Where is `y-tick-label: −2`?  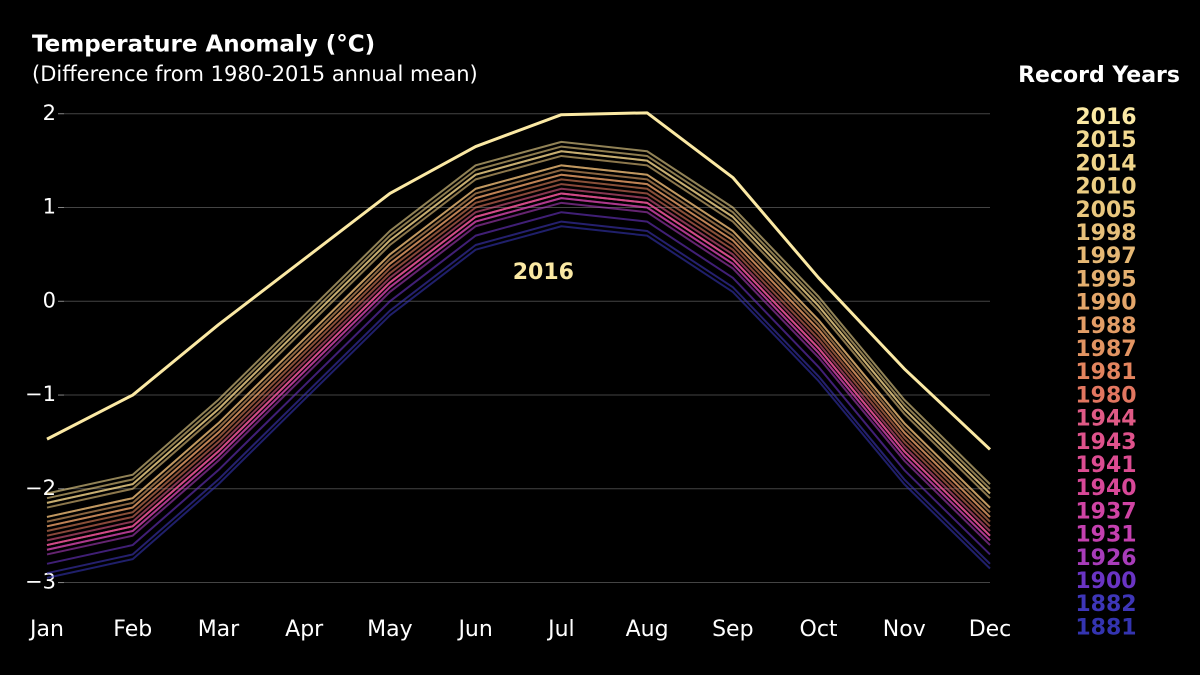 y-tick-label: −2 is located at coordinates (40, 488).